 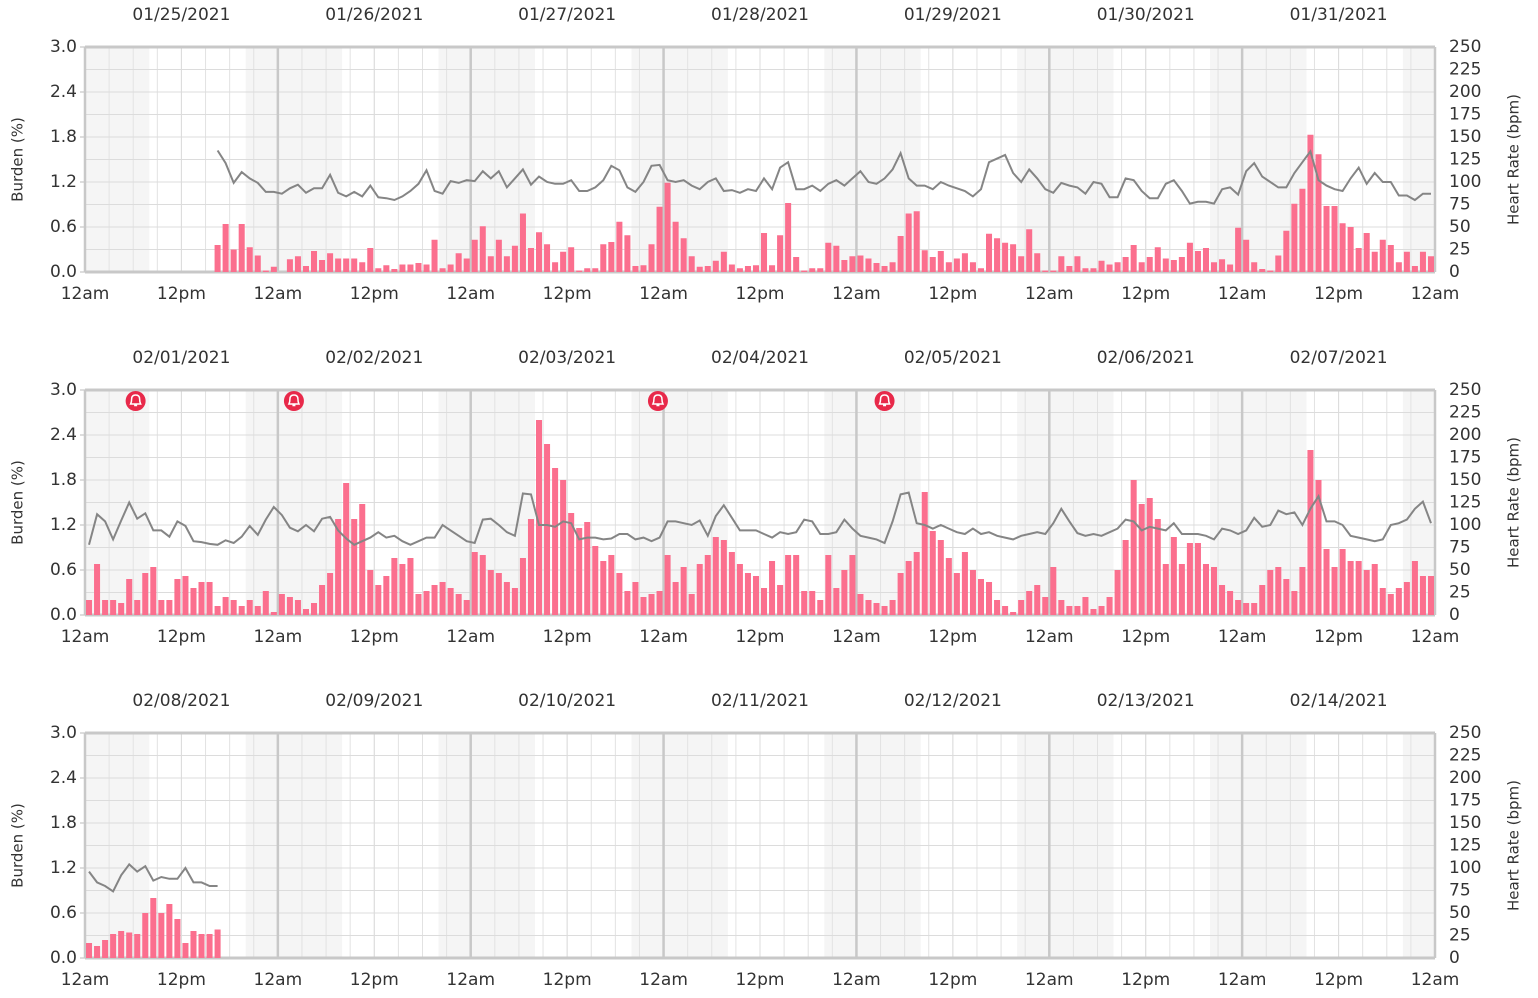 I want to click on date-label: 02/06/2021, so click(x=1146, y=358).